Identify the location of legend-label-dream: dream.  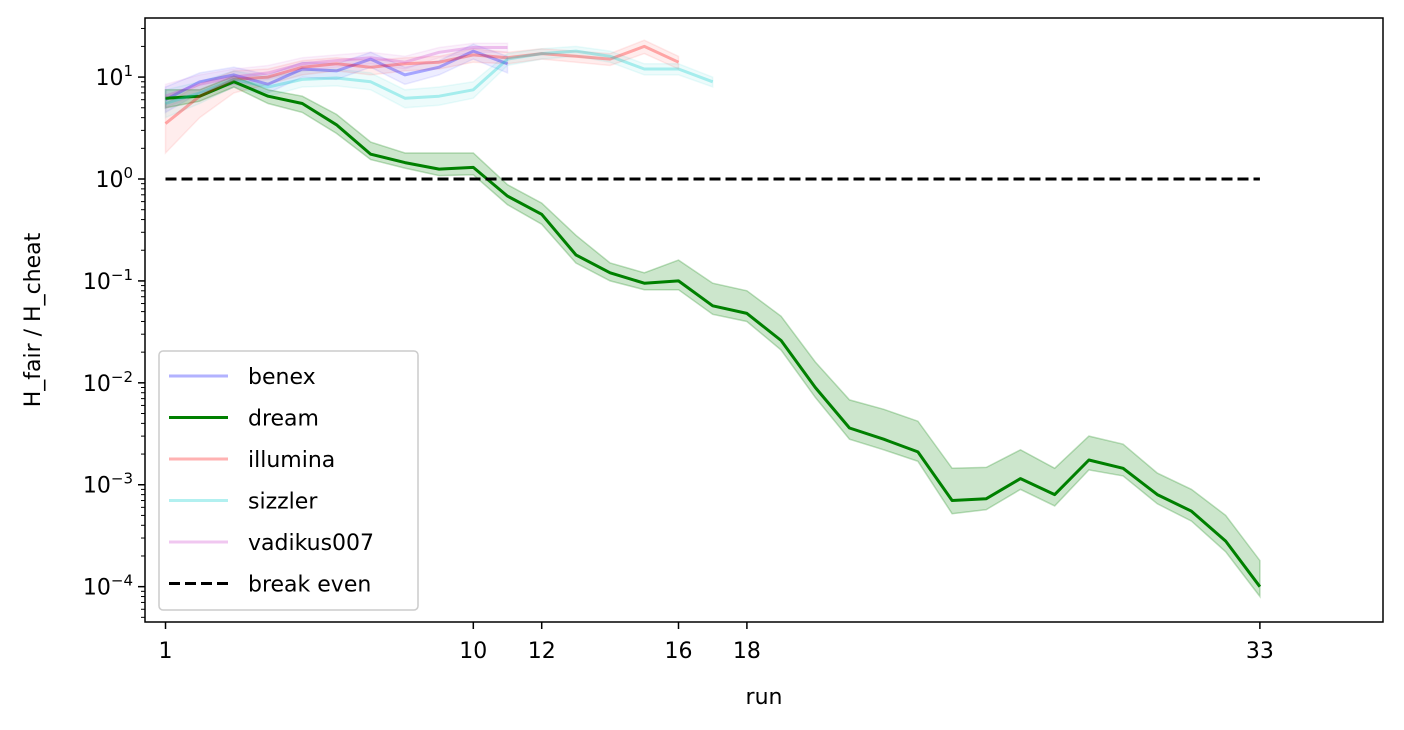
(283, 419).